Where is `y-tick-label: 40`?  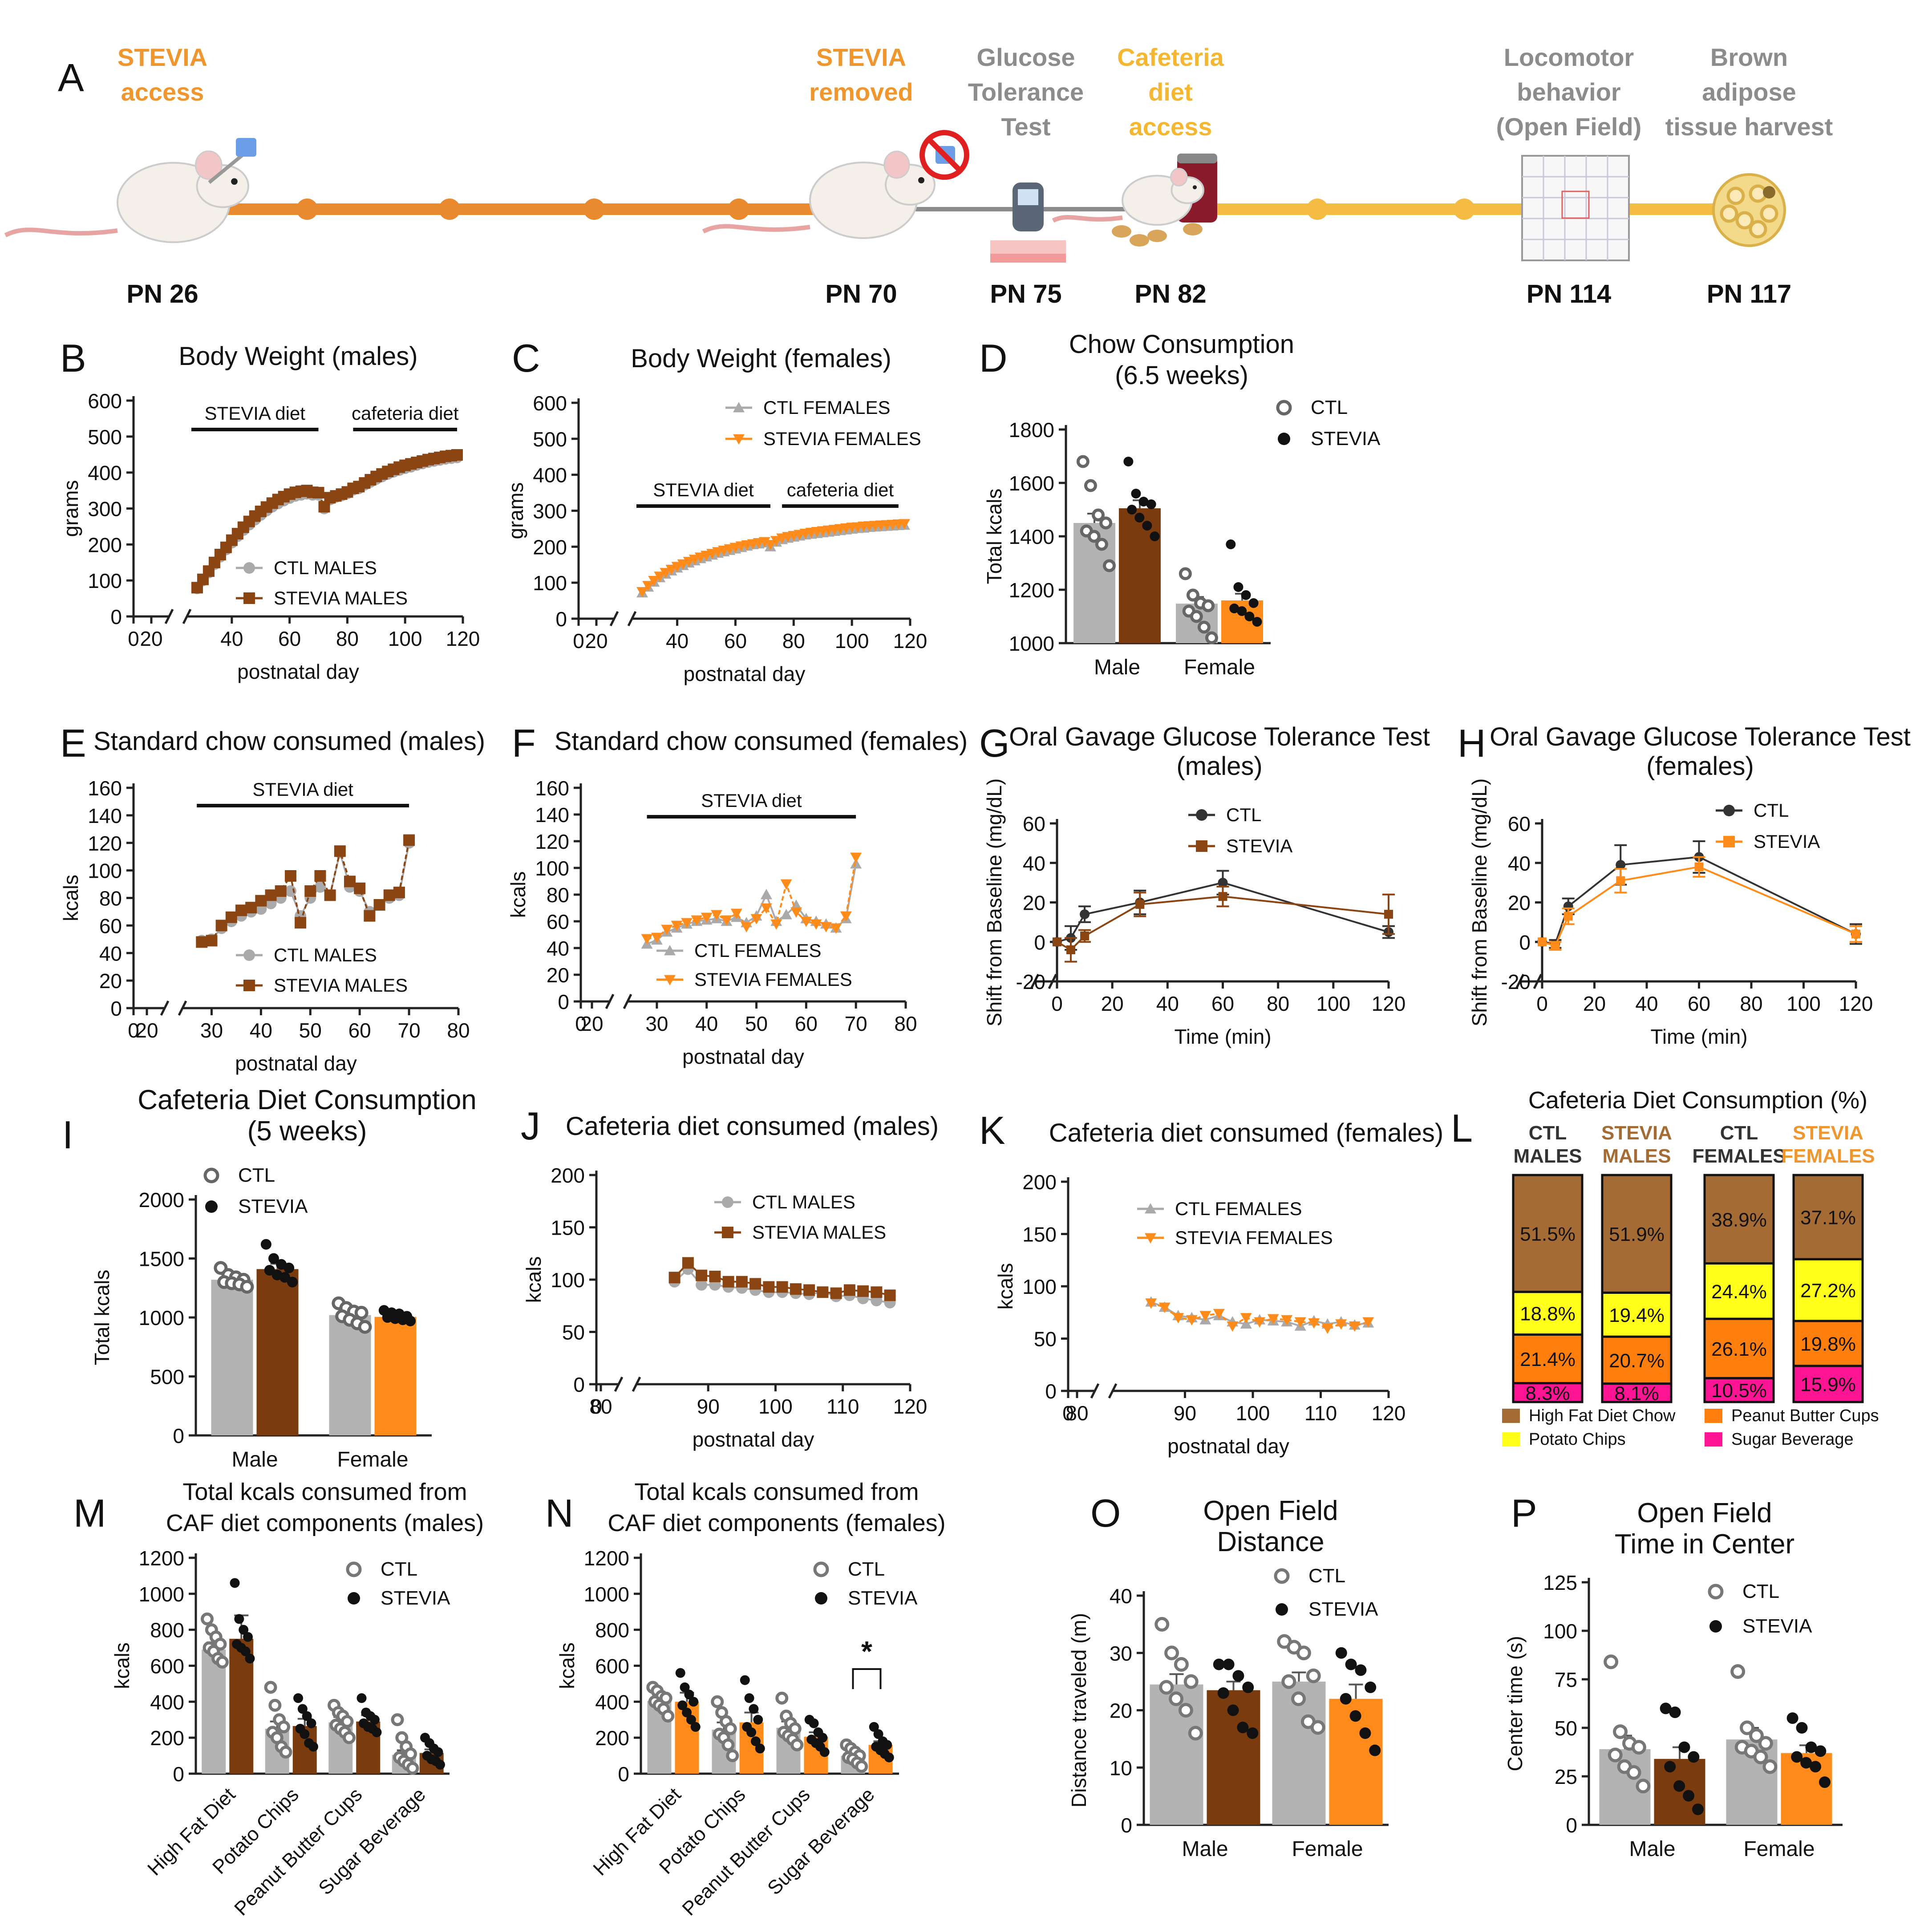
y-tick-label: 40 is located at coordinates (111, 953).